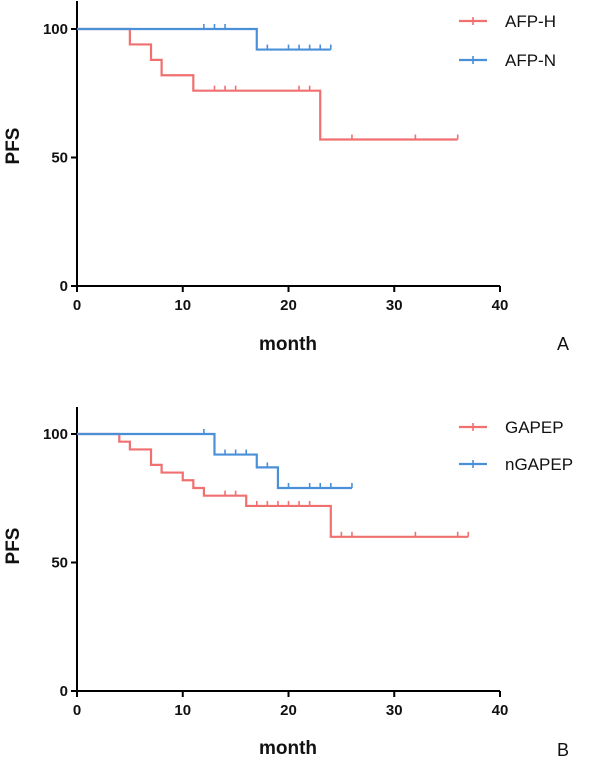  Describe the element at coordinates (539, 464) in the screenshot. I see `legend-label-ngapep: nGAPEP` at that location.